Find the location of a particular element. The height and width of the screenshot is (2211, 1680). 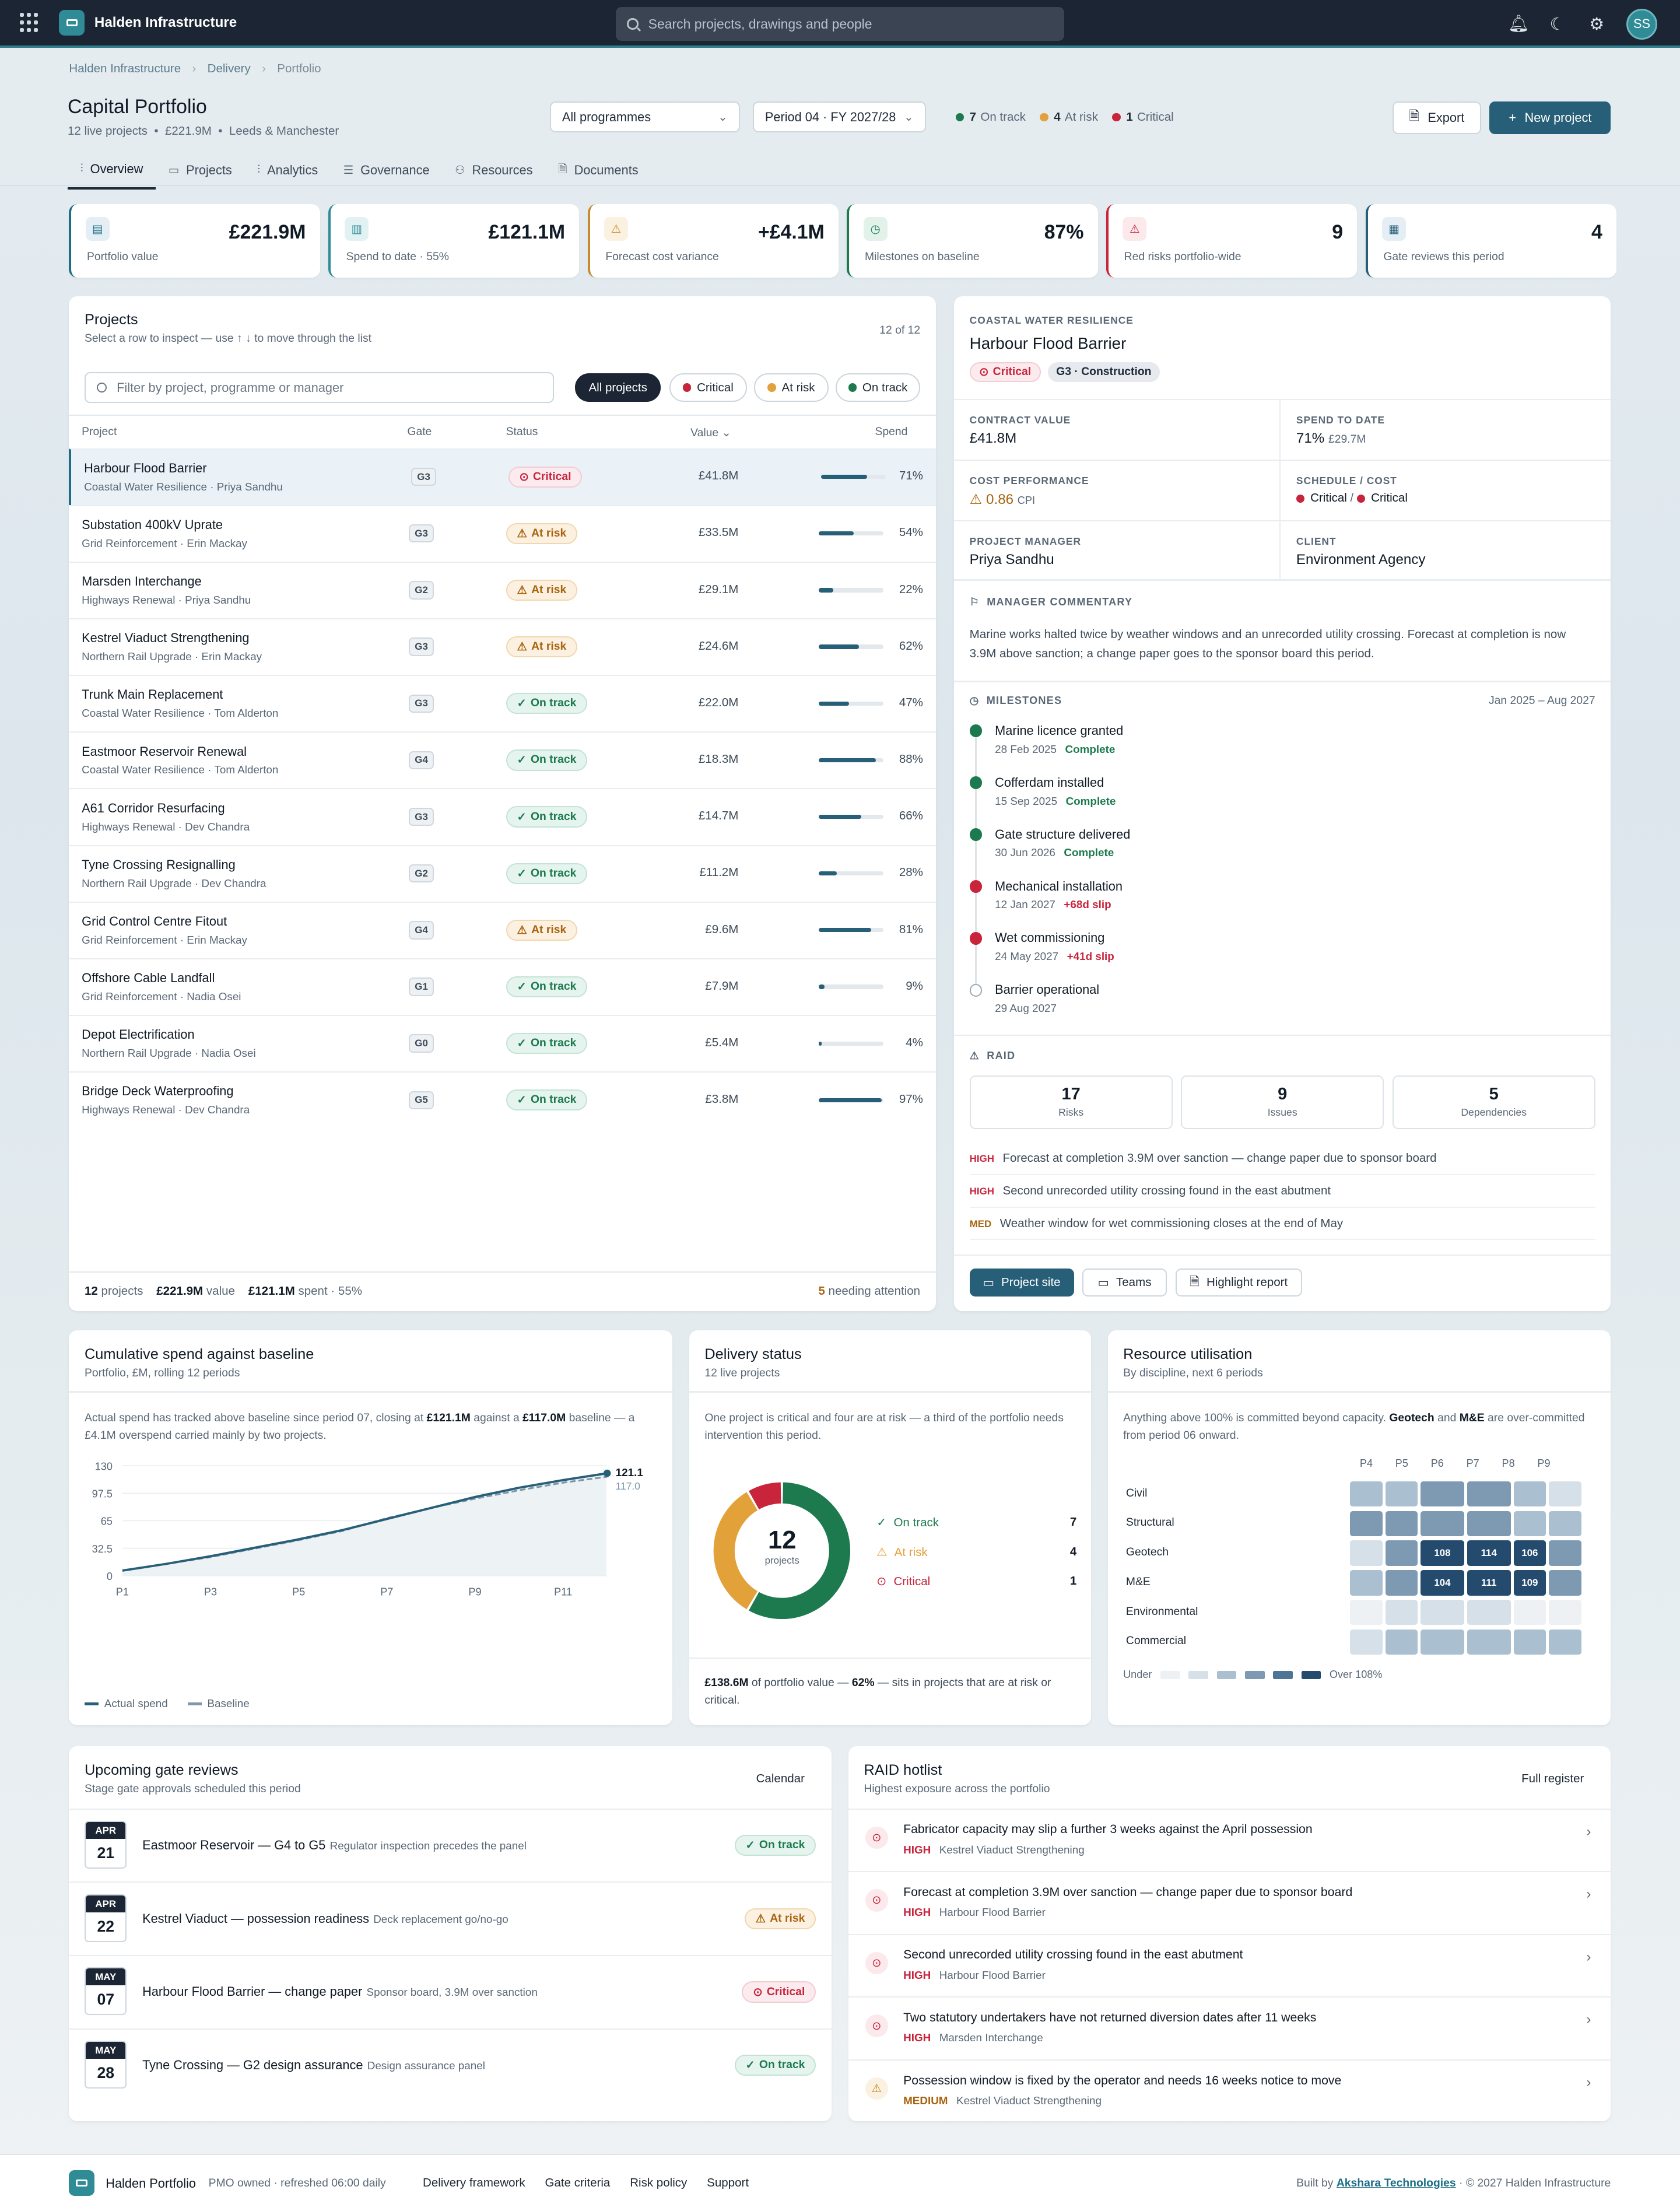

highlight-report-button: 🗎 Highlight report is located at coordinates (1239, 1283).